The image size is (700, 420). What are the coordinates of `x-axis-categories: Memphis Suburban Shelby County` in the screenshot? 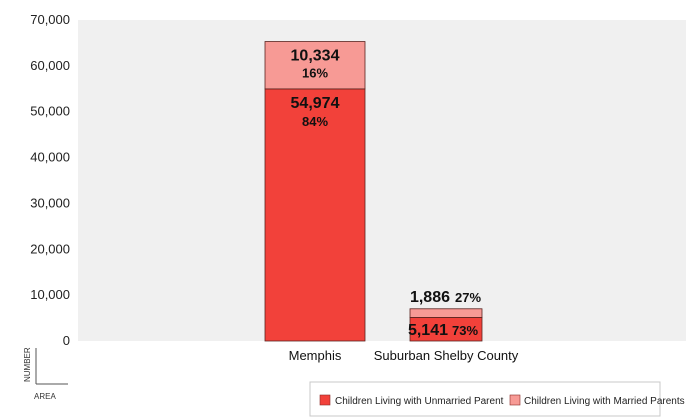 It's located at (404, 355).